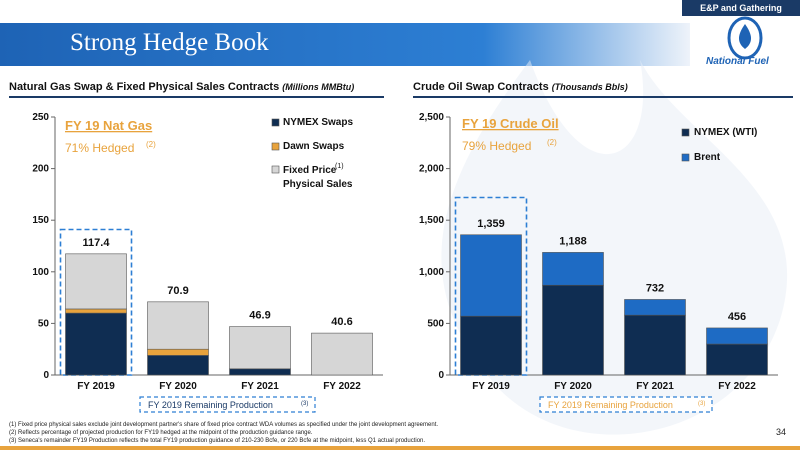 The image size is (800, 450). Describe the element at coordinates (573, 241) in the screenshot. I see `bar-total-label: 1,188` at that location.